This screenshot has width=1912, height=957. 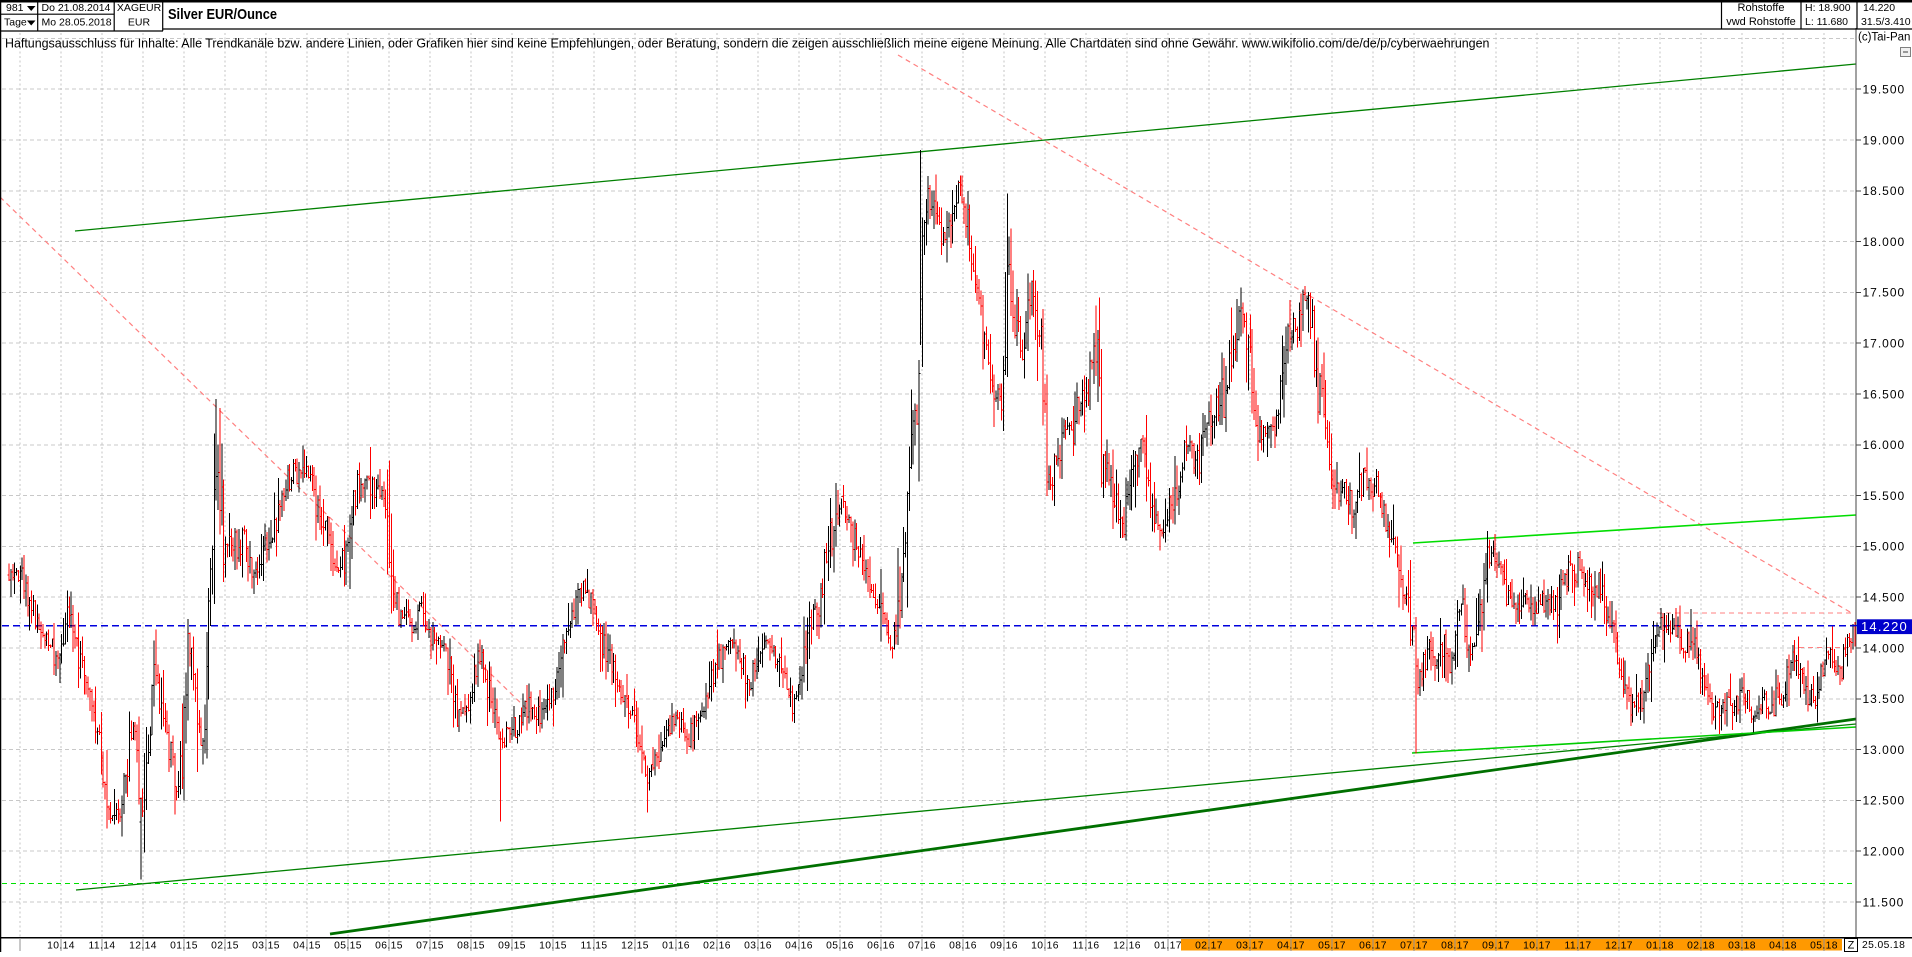 What do you see at coordinates (1824, 946) in the screenshot?
I see `svg-text: 05.18` at bounding box center [1824, 946].